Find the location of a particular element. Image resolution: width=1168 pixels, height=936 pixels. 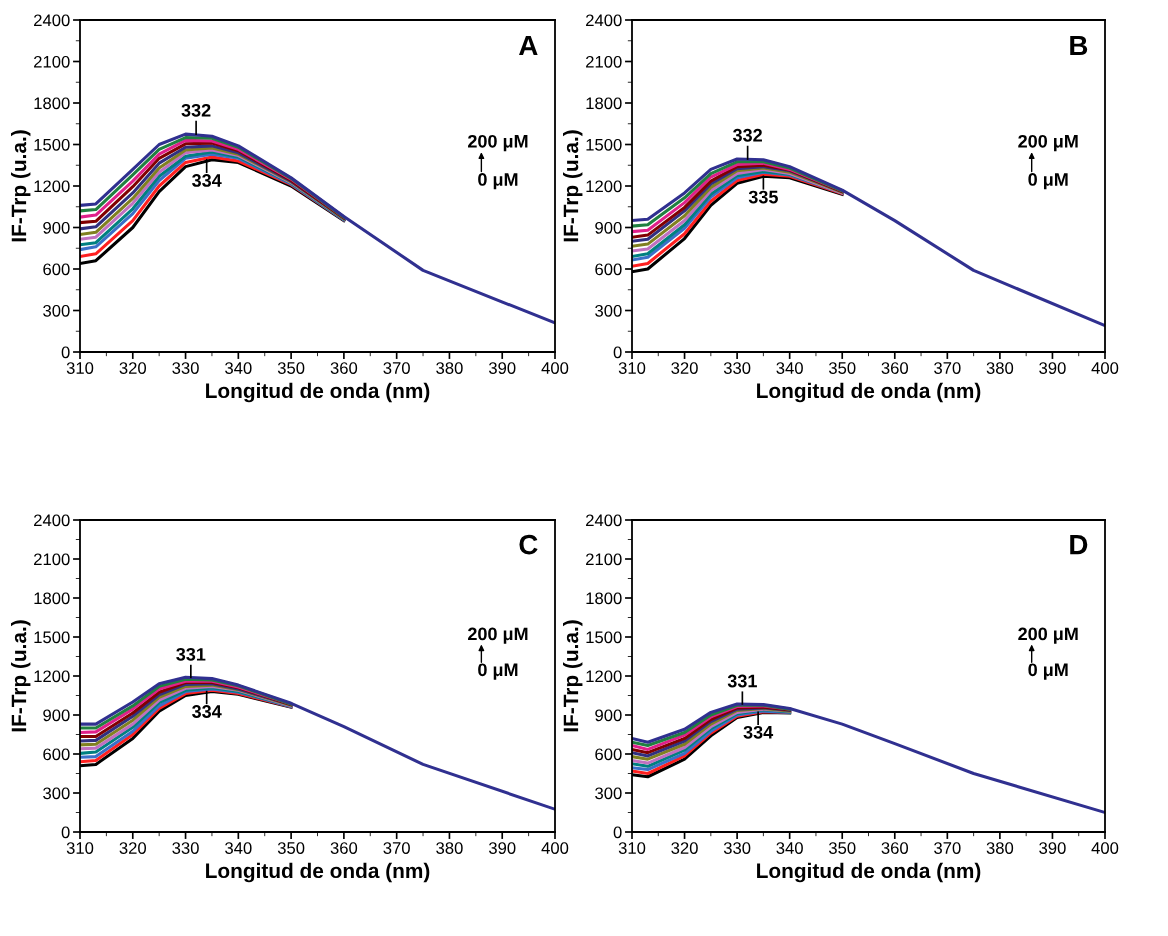

annotation: 335 is located at coordinates (763, 197).